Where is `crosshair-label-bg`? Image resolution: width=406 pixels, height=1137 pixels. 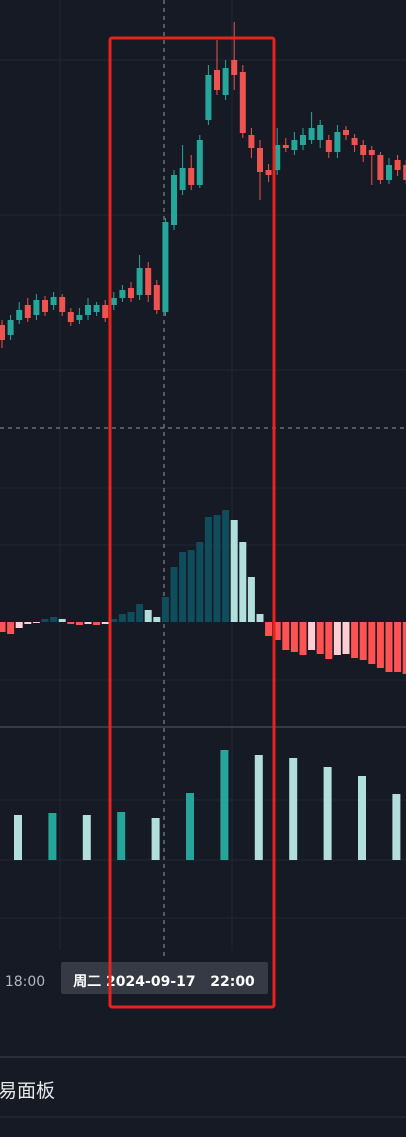 crosshair-label-bg is located at coordinates (164, 978).